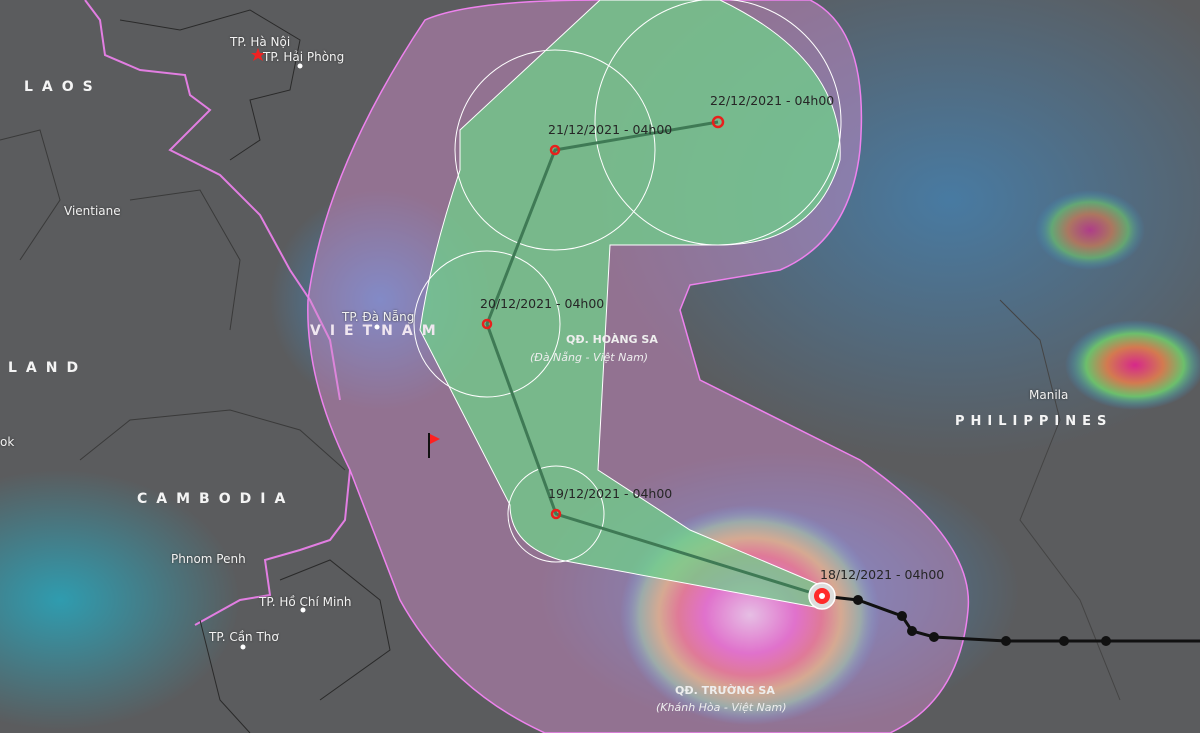  What do you see at coordinates (612, 339) in the screenshot?
I see `label-hoangsa: QĐ. HOÀNG SA` at bounding box center [612, 339].